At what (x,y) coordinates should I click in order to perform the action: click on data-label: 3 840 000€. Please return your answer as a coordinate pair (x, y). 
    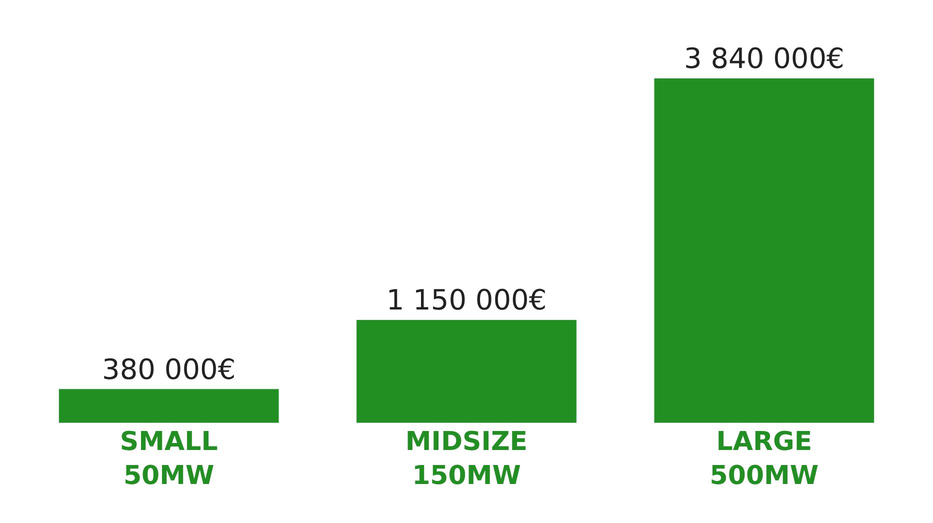
    Looking at the image, I should click on (764, 59).